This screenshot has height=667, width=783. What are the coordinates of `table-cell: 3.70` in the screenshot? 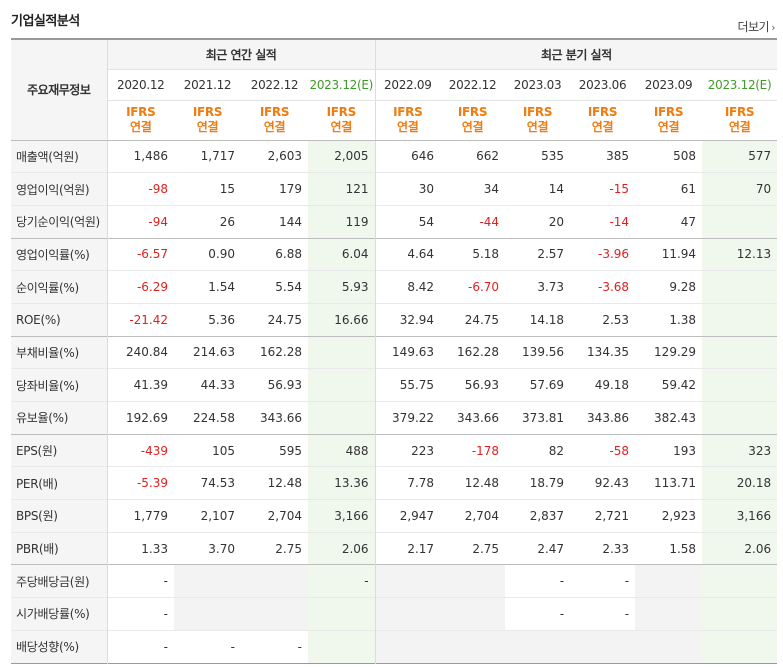 It's located at (221, 548).